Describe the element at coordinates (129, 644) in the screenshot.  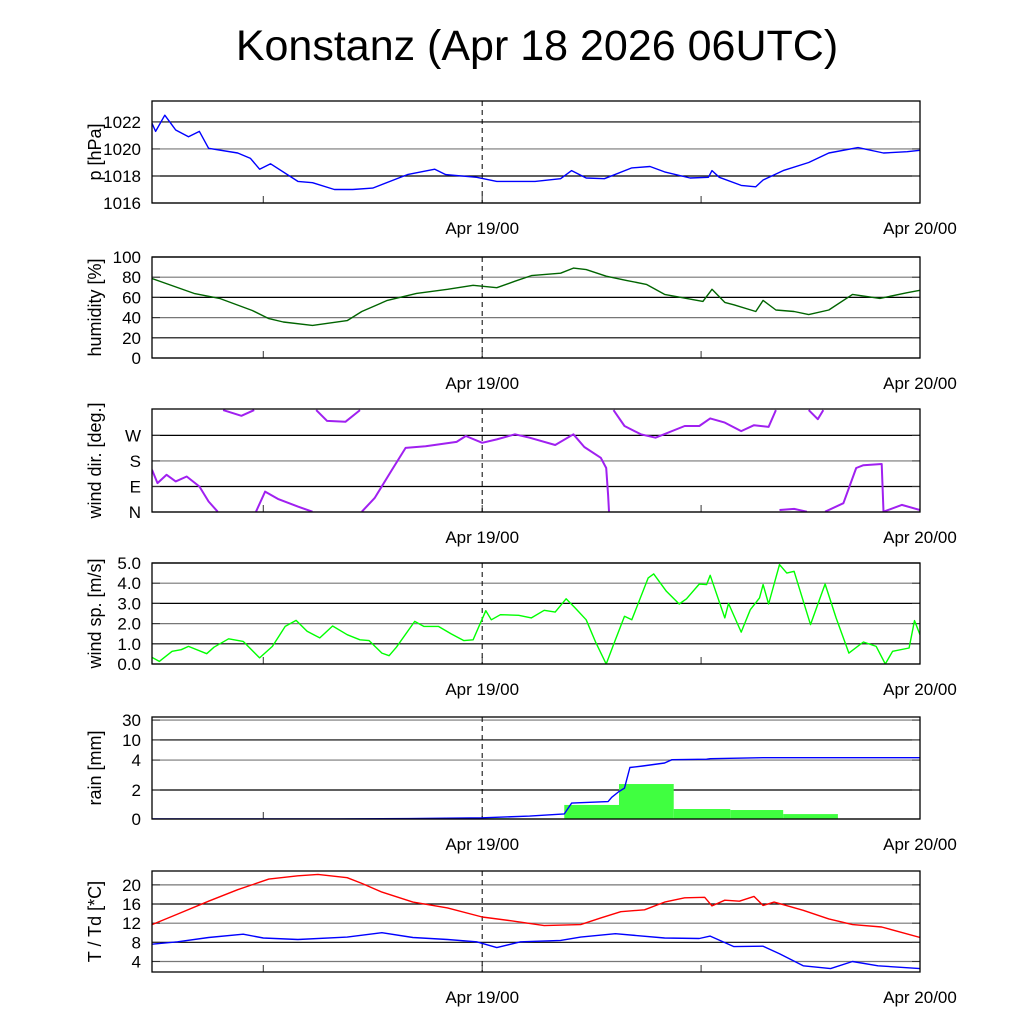
I see `y-tick-label: 1.0` at that location.